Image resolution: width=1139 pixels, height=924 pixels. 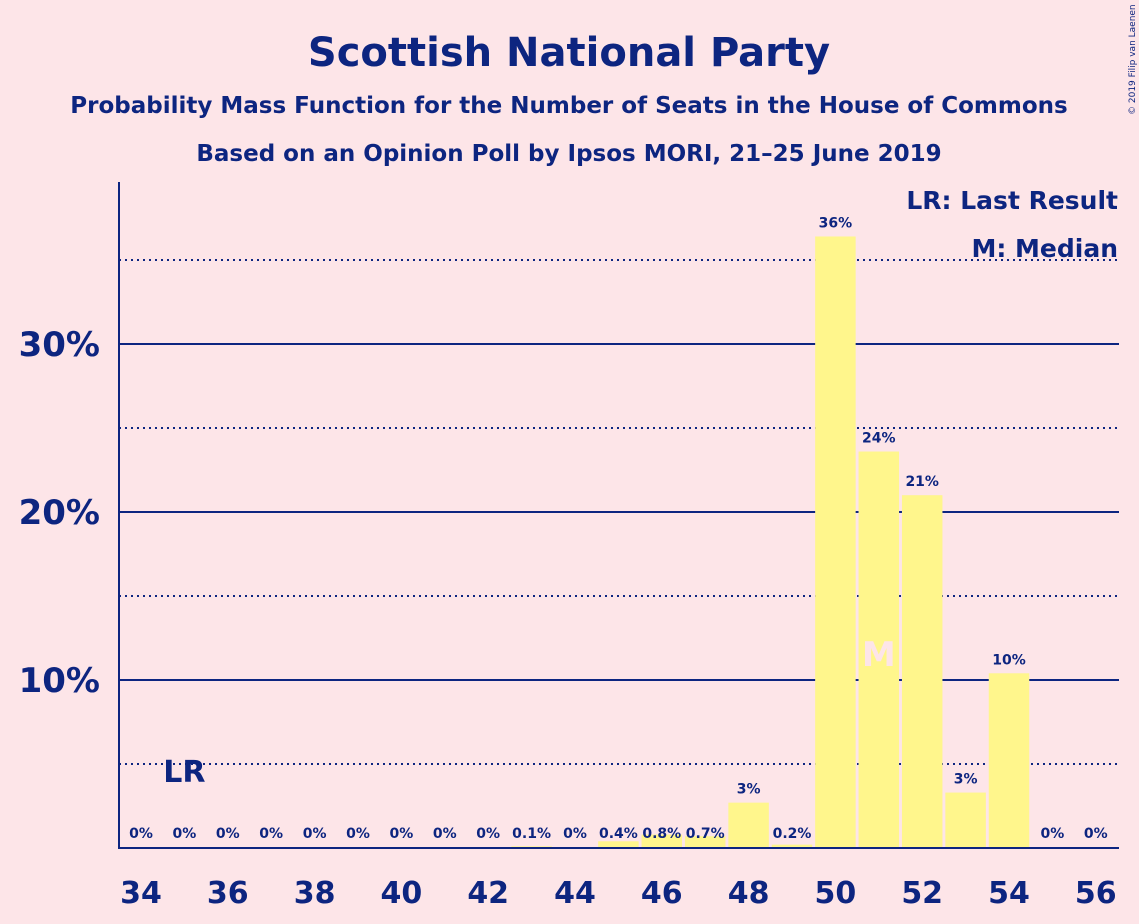 What do you see at coordinates (705, 834) in the screenshot?
I see `bar-value-label: 0.7%` at bounding box center [705, 834].